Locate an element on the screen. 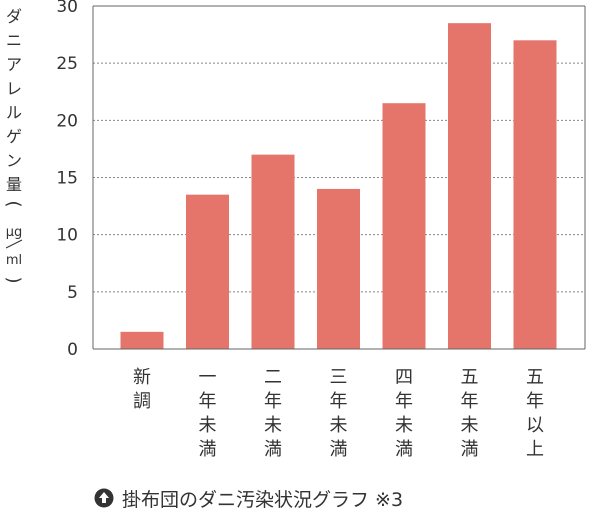 The height and width of the screenshot is (513, 592). x-tick-label: 一年未満 is located at coordinates (208, 413).